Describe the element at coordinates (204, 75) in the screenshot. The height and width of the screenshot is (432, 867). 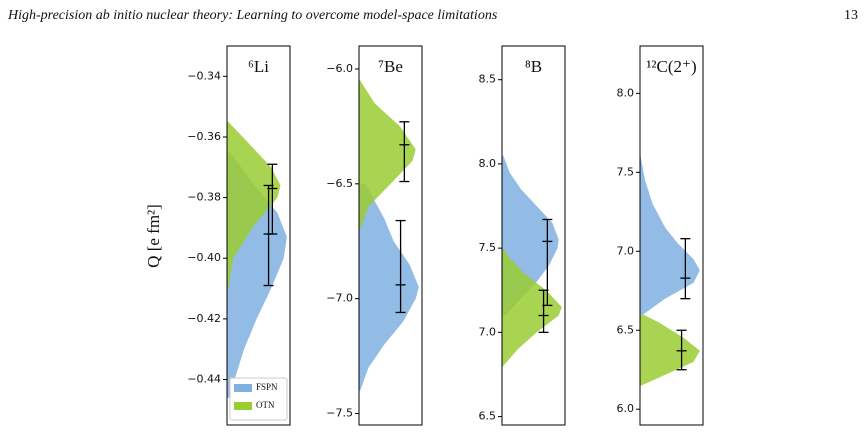
I see `y-tick-label: −0.34` at that location.